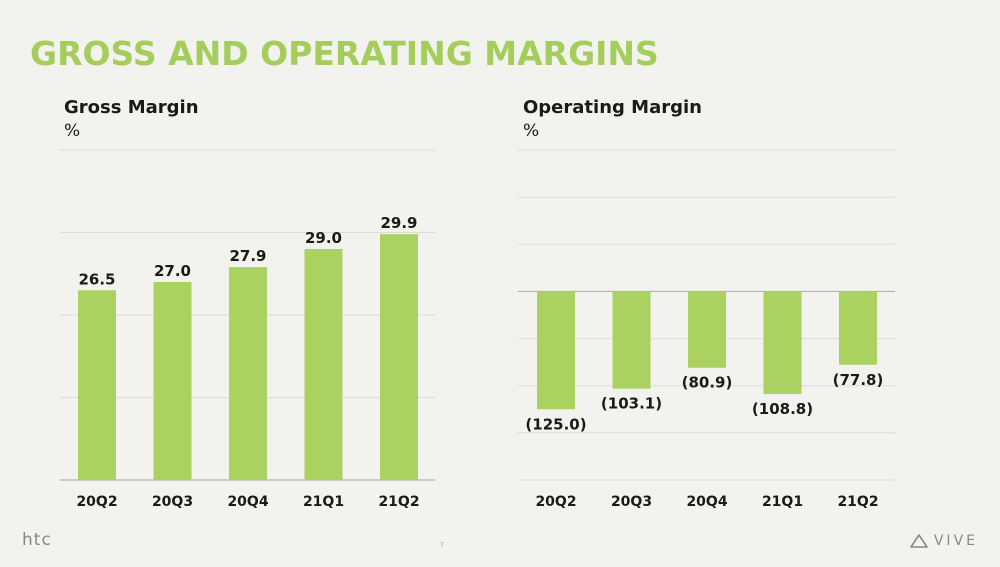  What do you see at coordinates (919, 541) in the screenshot?
I see `vive-triangle-icon` at bounding box center [919, 541].